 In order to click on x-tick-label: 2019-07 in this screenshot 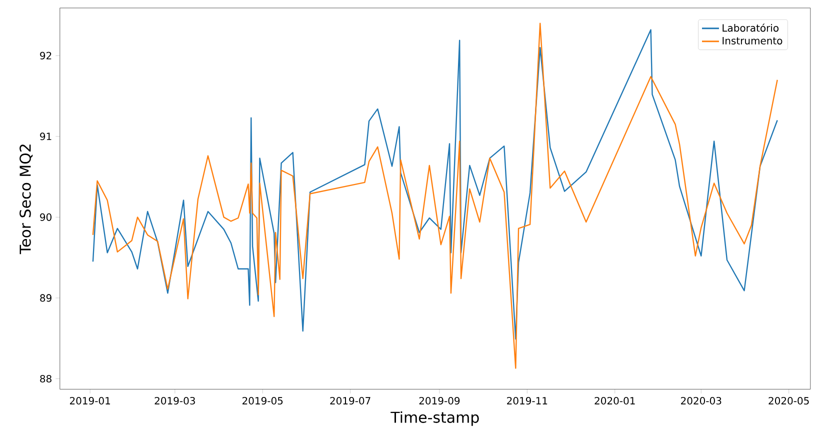, I will do `click(350, 400)`.